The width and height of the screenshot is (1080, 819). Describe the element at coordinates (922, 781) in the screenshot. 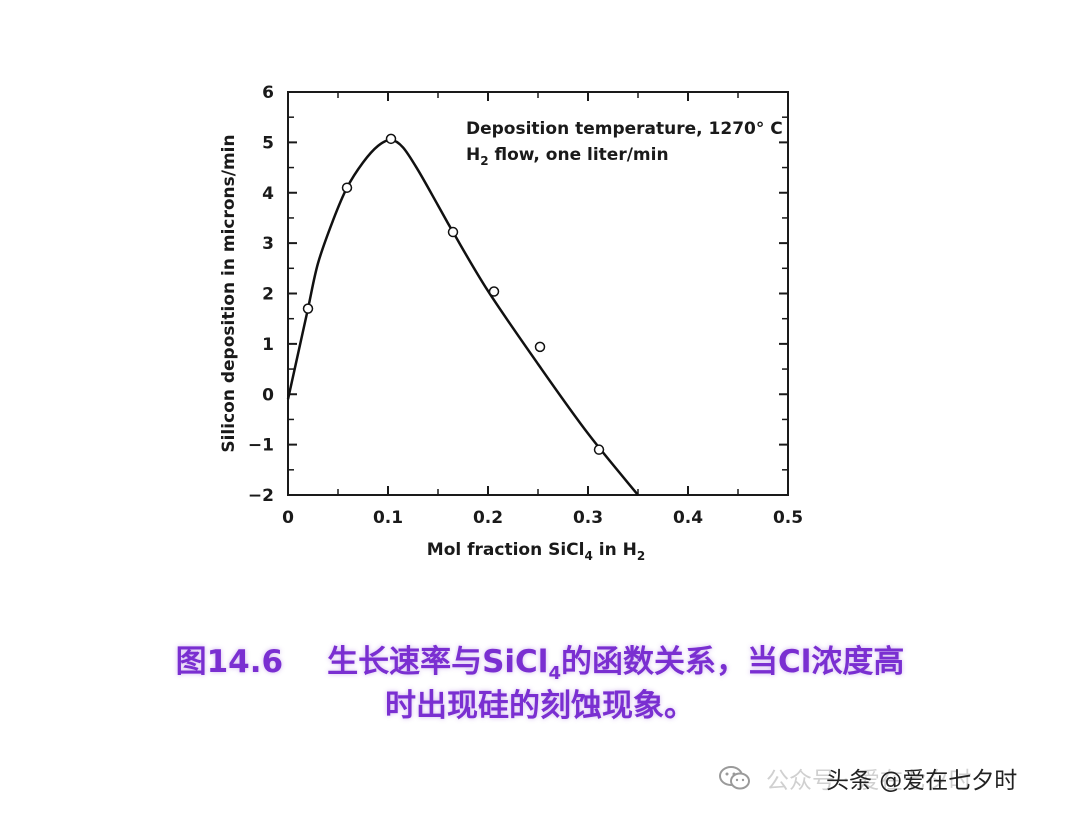

I see `watermark-text: 头条 @爱在七夕时` at that location.